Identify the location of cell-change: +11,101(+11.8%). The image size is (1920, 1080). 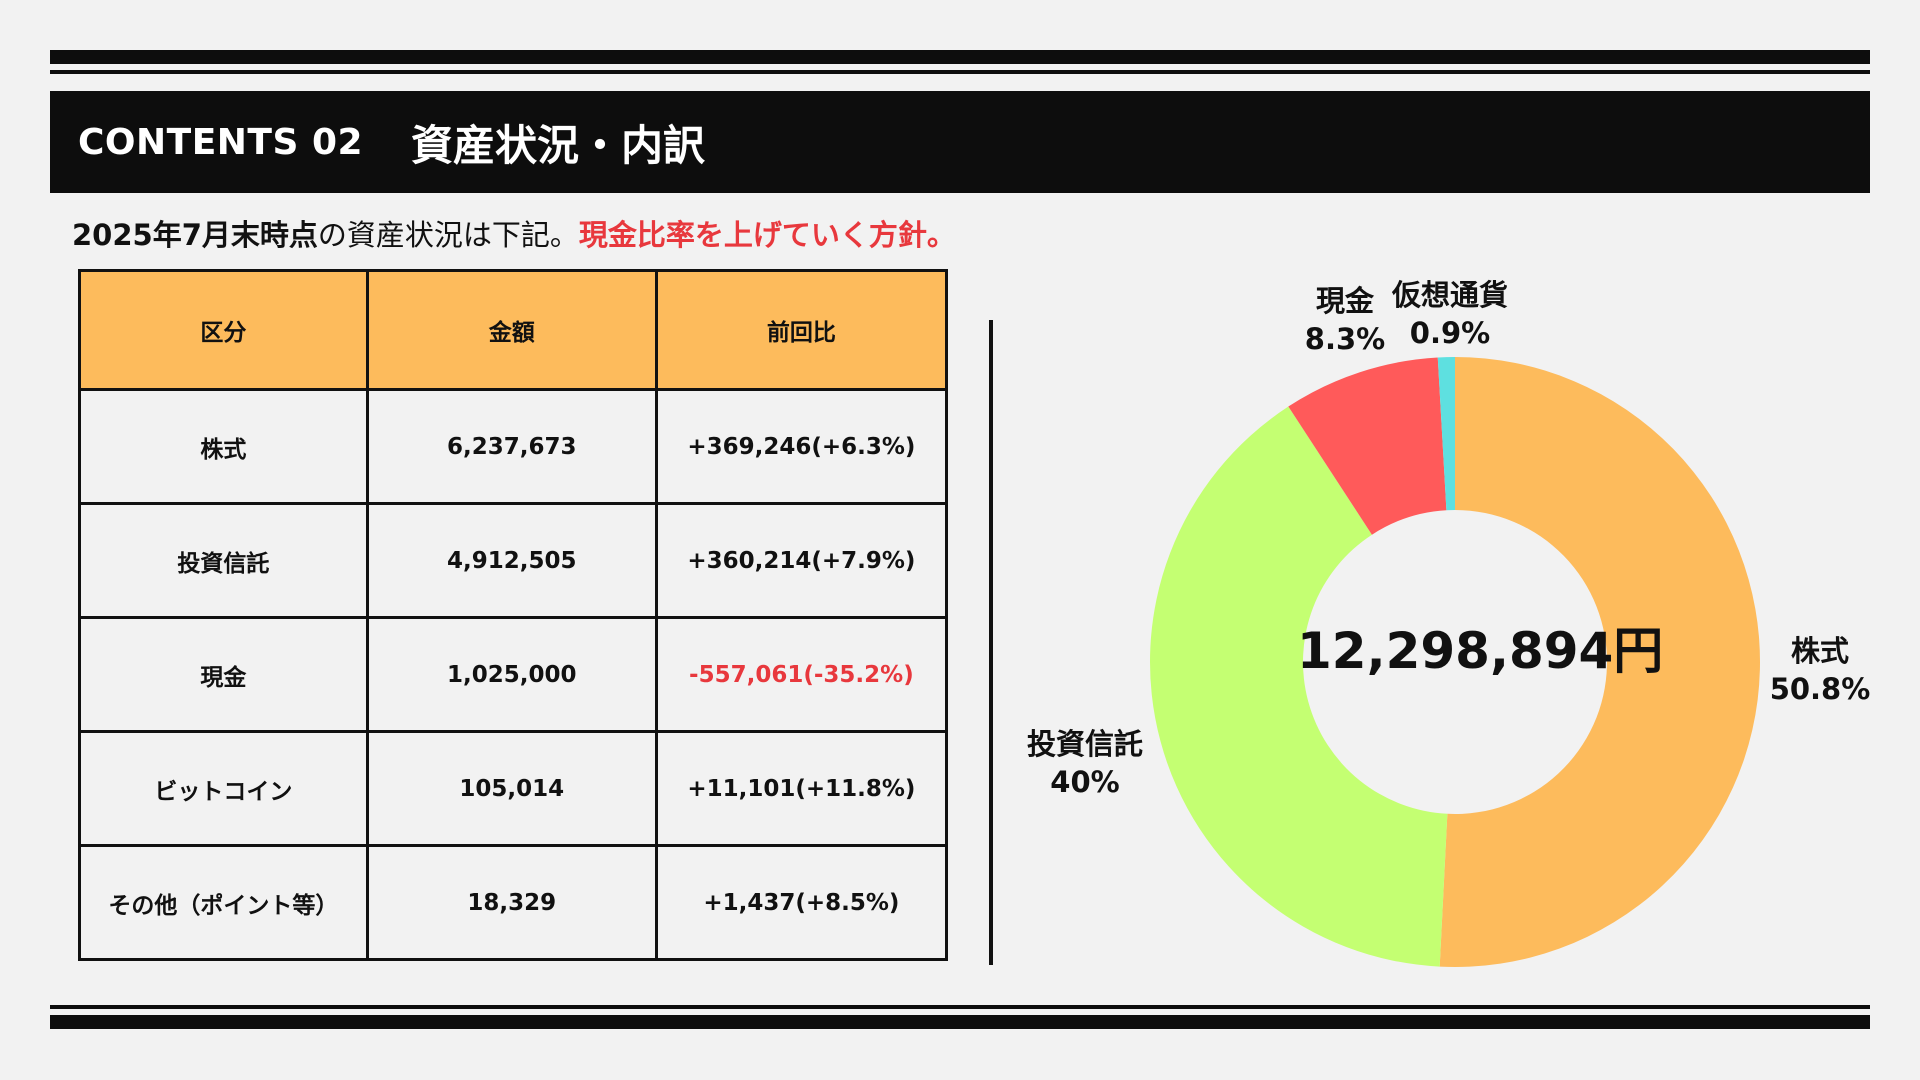
(801, 788).